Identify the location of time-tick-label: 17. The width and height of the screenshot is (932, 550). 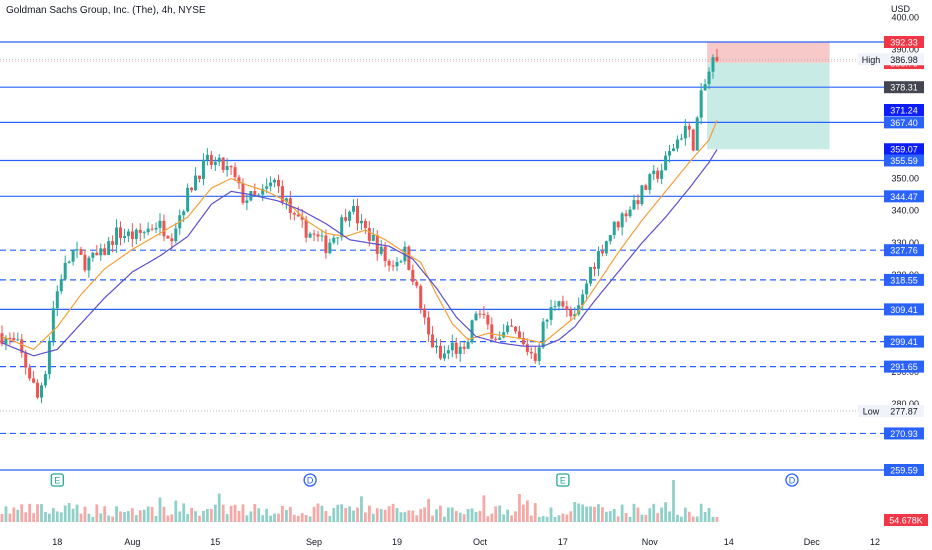
(563, 542).